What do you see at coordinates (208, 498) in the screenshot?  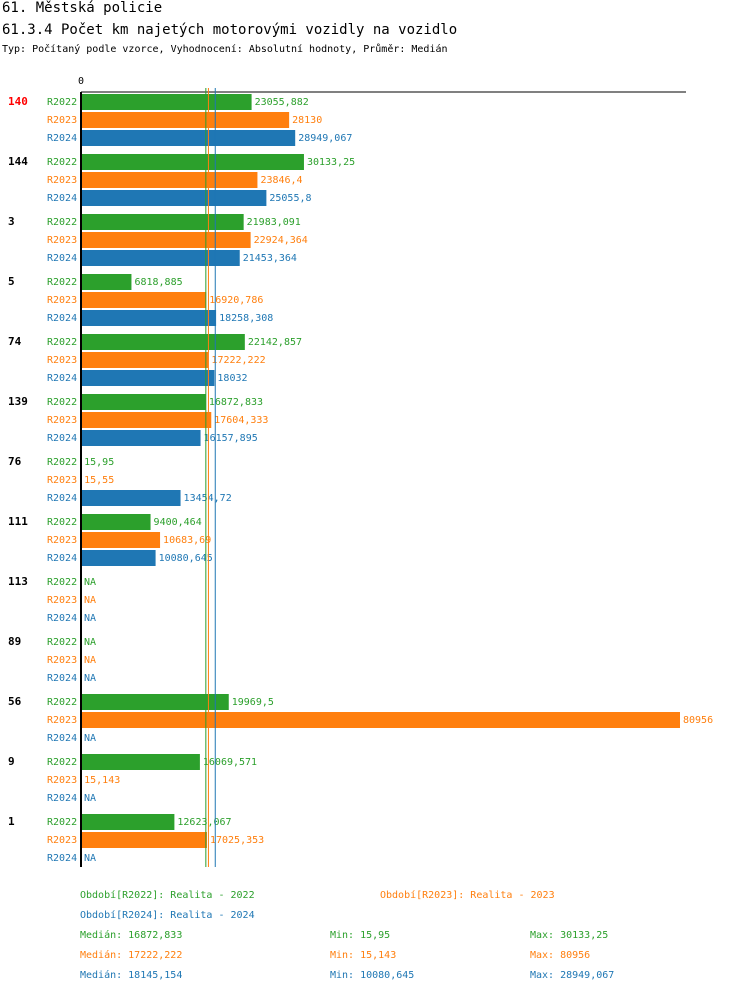 I see `data-label: 13454,72` at bounding box center [208, 498].